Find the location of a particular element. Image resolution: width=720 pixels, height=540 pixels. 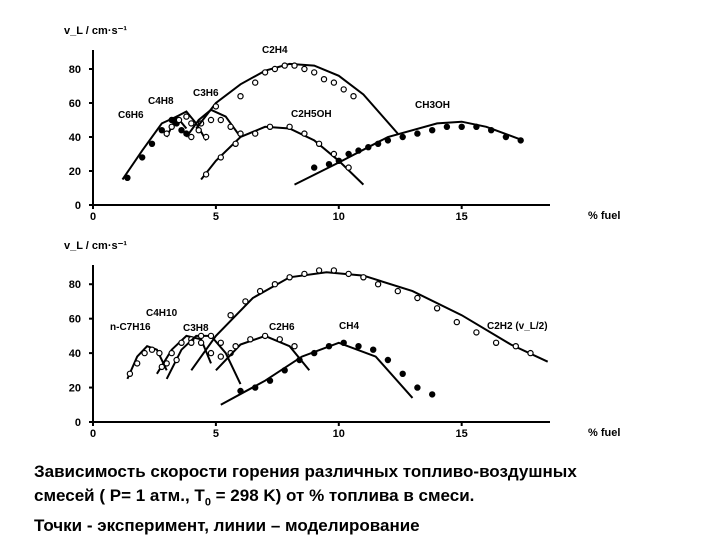

y-axis-label: v_L / cm·s⁻¹ is located at coordinates (95, 246).